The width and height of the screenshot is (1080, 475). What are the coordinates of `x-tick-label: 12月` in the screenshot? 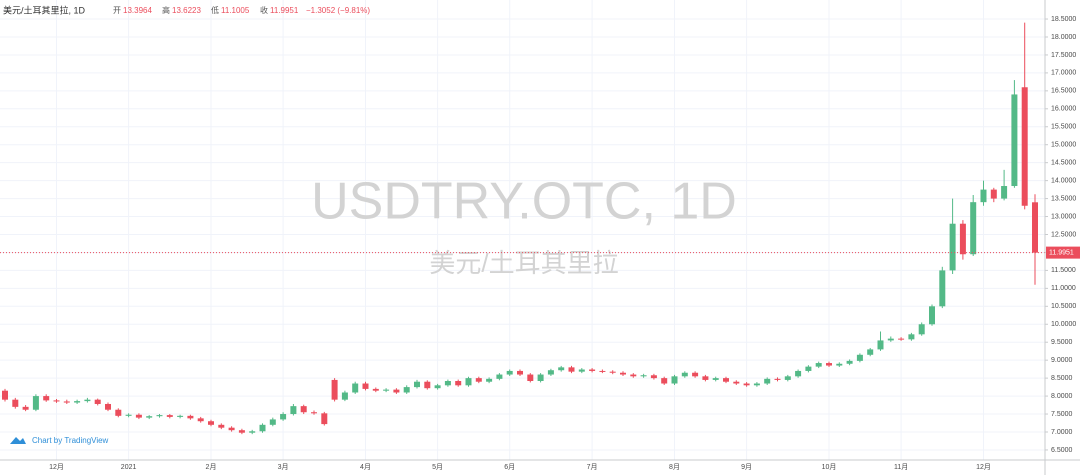 It's located at (983, 467).